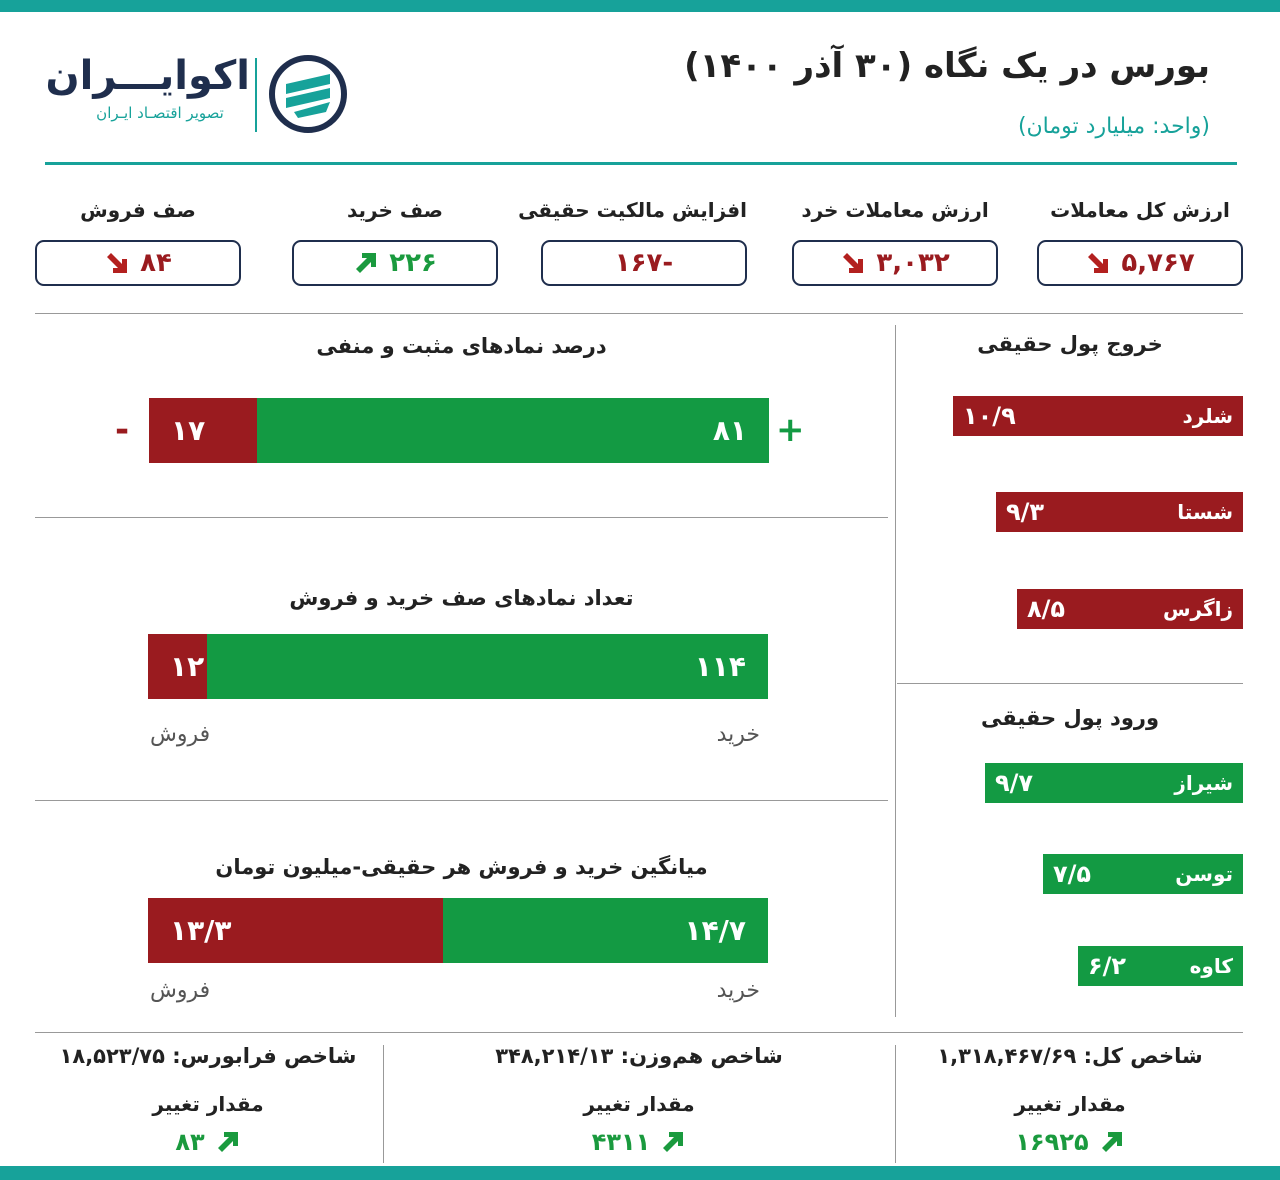  I want to click on kpi-label: افزایش مالکیت حقیقی, so click(632, 210).